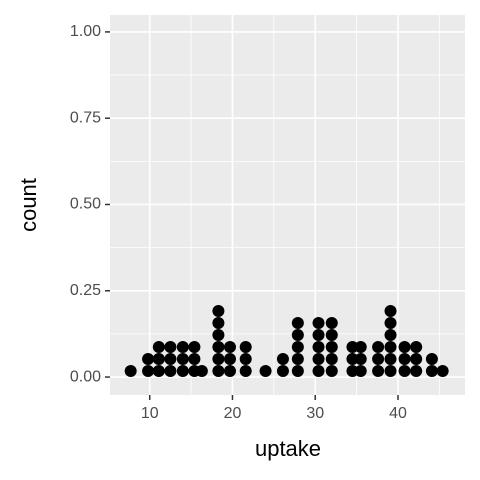 The image size is (480, 480). I want to click on y-tick-label: 1.00, so click(85, 31).